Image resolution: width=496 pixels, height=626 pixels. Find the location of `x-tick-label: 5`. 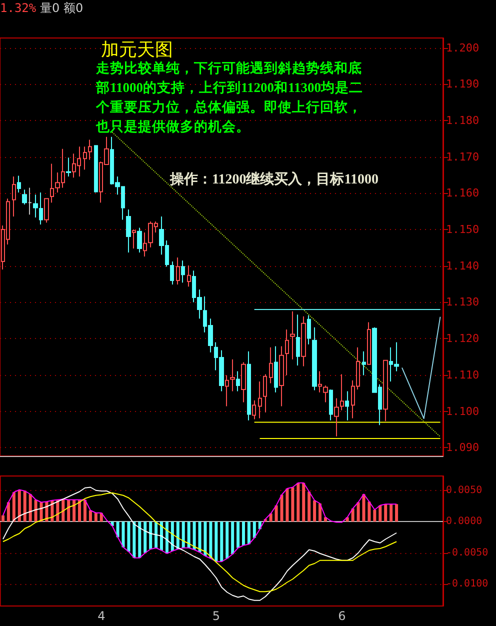

x-tick-label: 5 is located at coordinates (216, 616).